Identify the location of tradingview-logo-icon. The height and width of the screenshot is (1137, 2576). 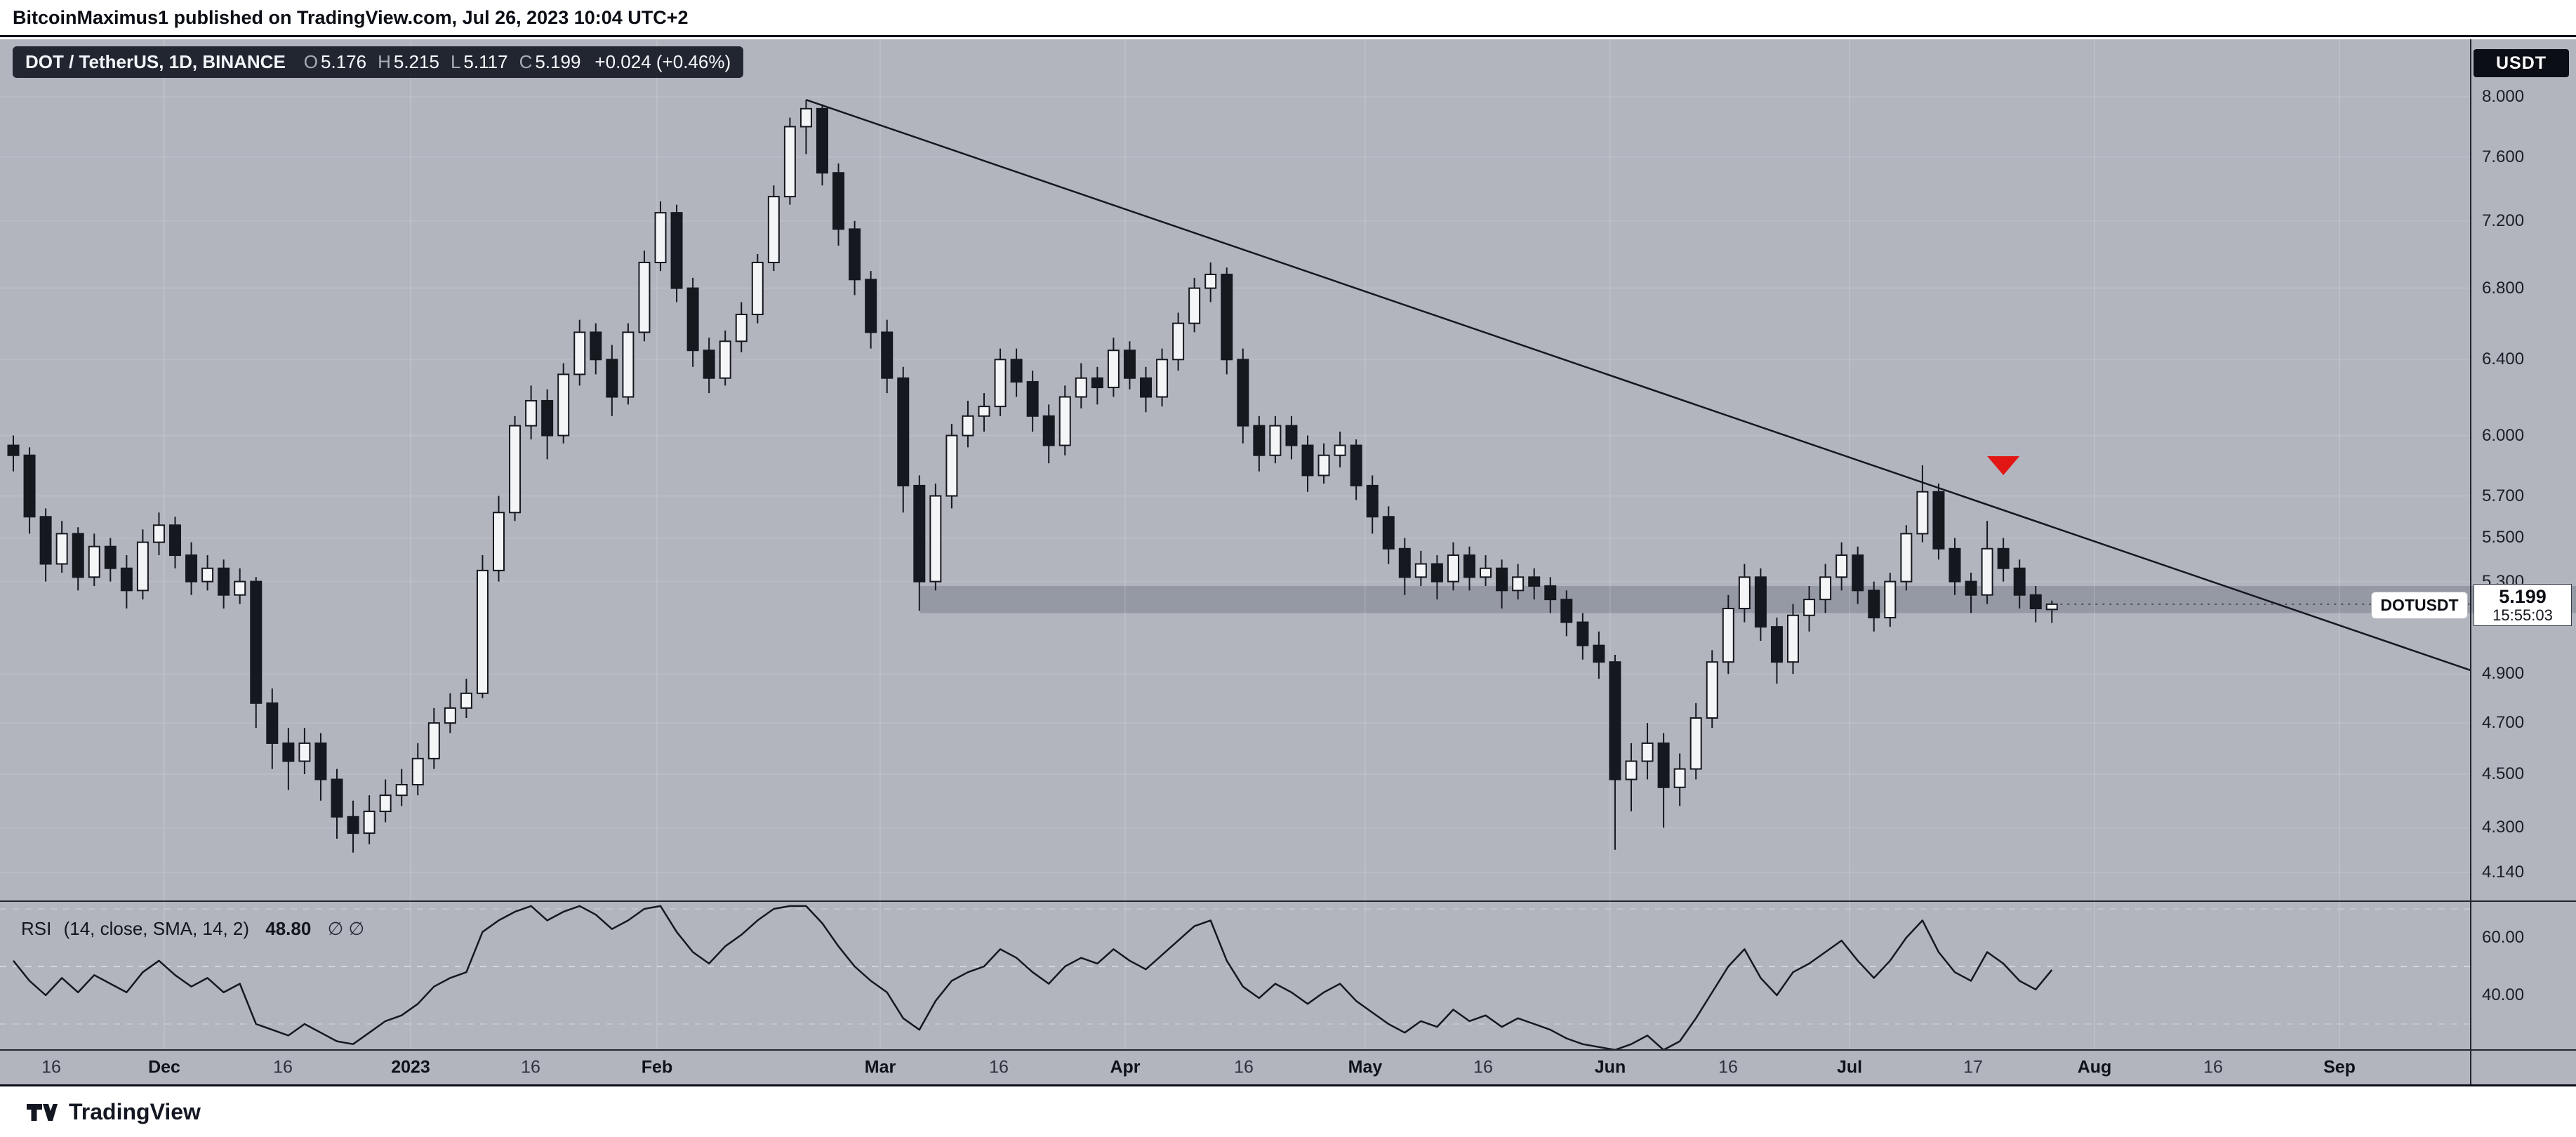
(43, 1111).